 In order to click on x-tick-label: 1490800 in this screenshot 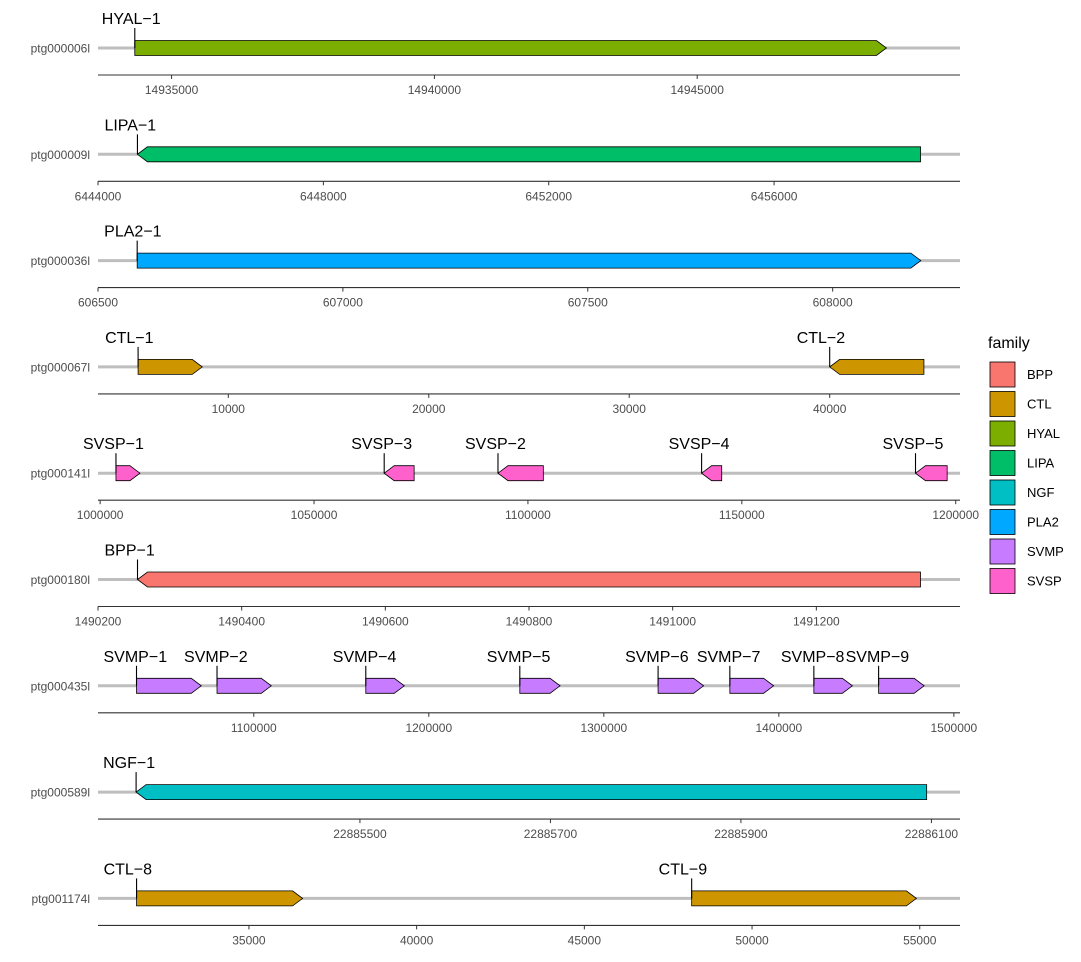, I will do `click(529, 622)`.